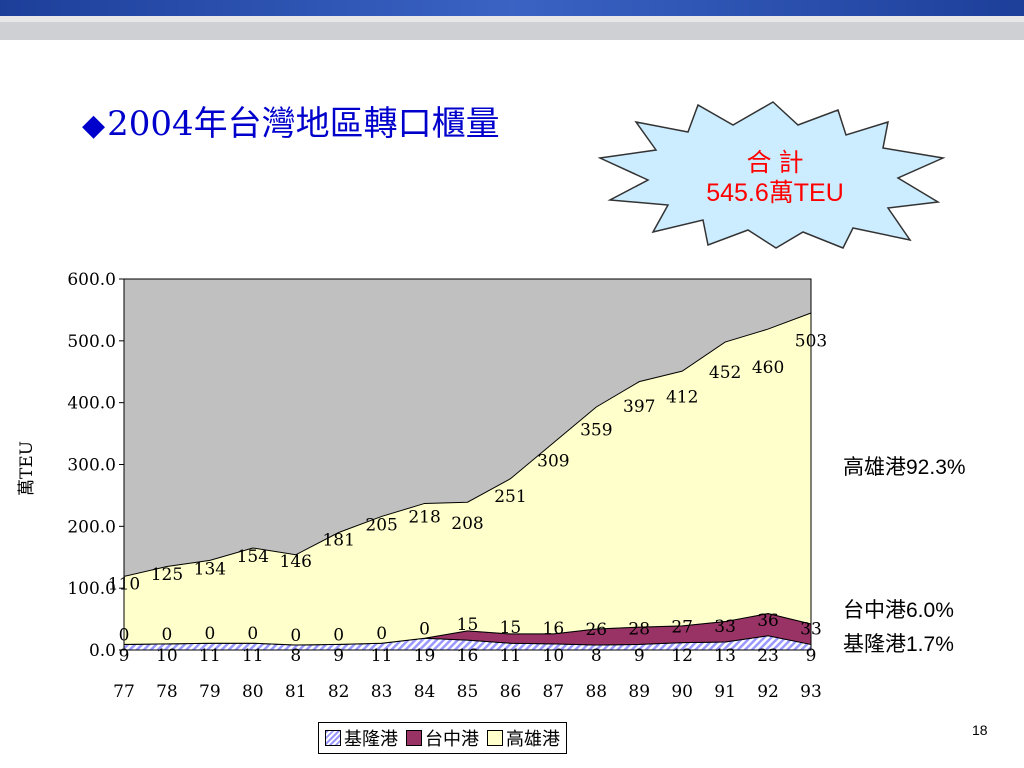 The height and width of the screenshot is (768, 1024). I want to click on y-tick-label: 500.0, so click(91, 342).